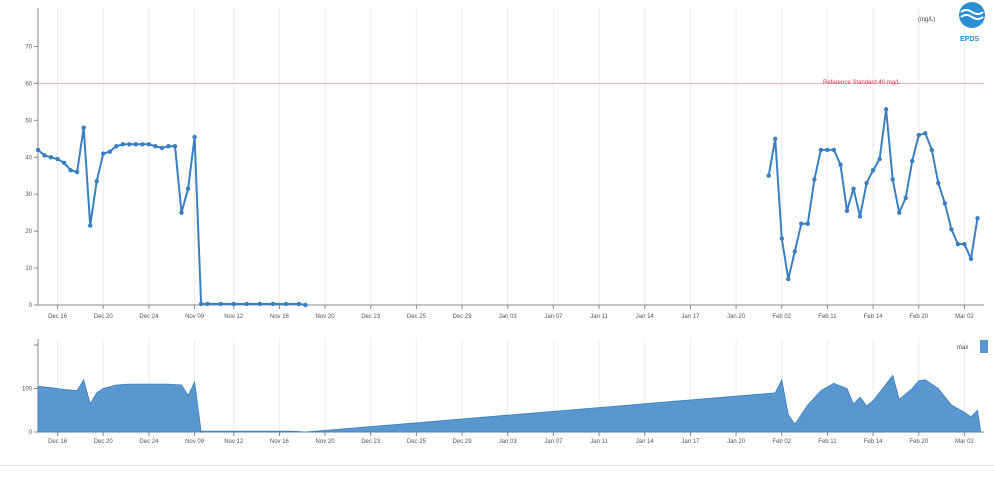 The height and width of the screenshot is (477, 994). I want to click on navigator-x-tick-label: Jan 11, so click(599, 442).